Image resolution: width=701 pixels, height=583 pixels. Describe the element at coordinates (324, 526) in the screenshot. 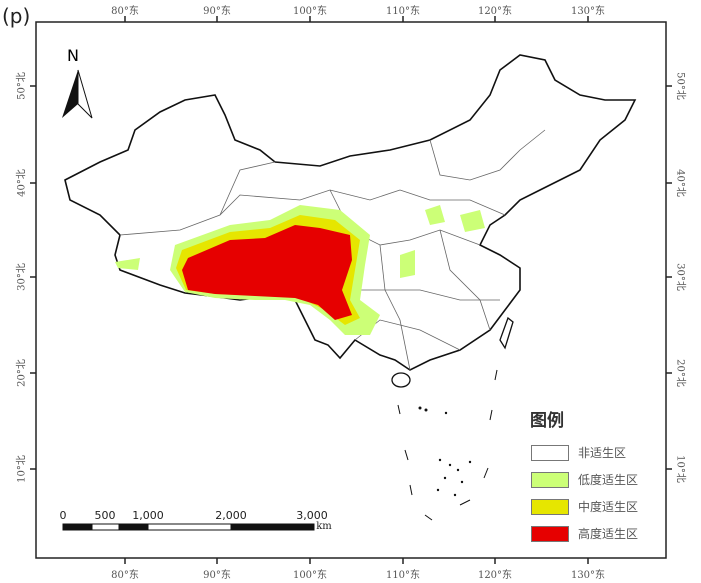

I see `scale-unit: km` at that location.